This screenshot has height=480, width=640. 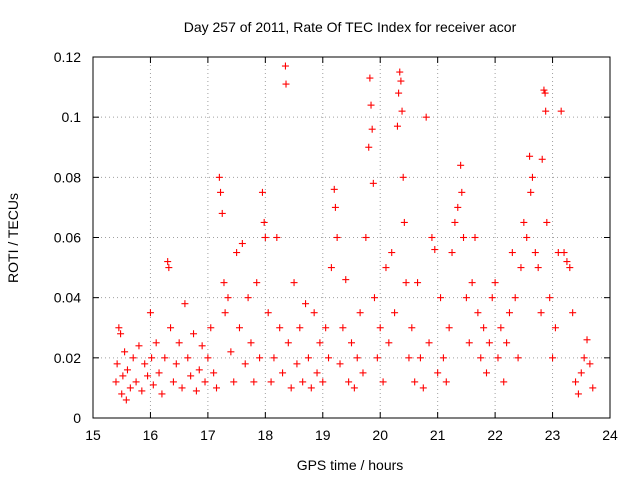 I want to click on x-tick-label: 15, so click(x=93, y=435).